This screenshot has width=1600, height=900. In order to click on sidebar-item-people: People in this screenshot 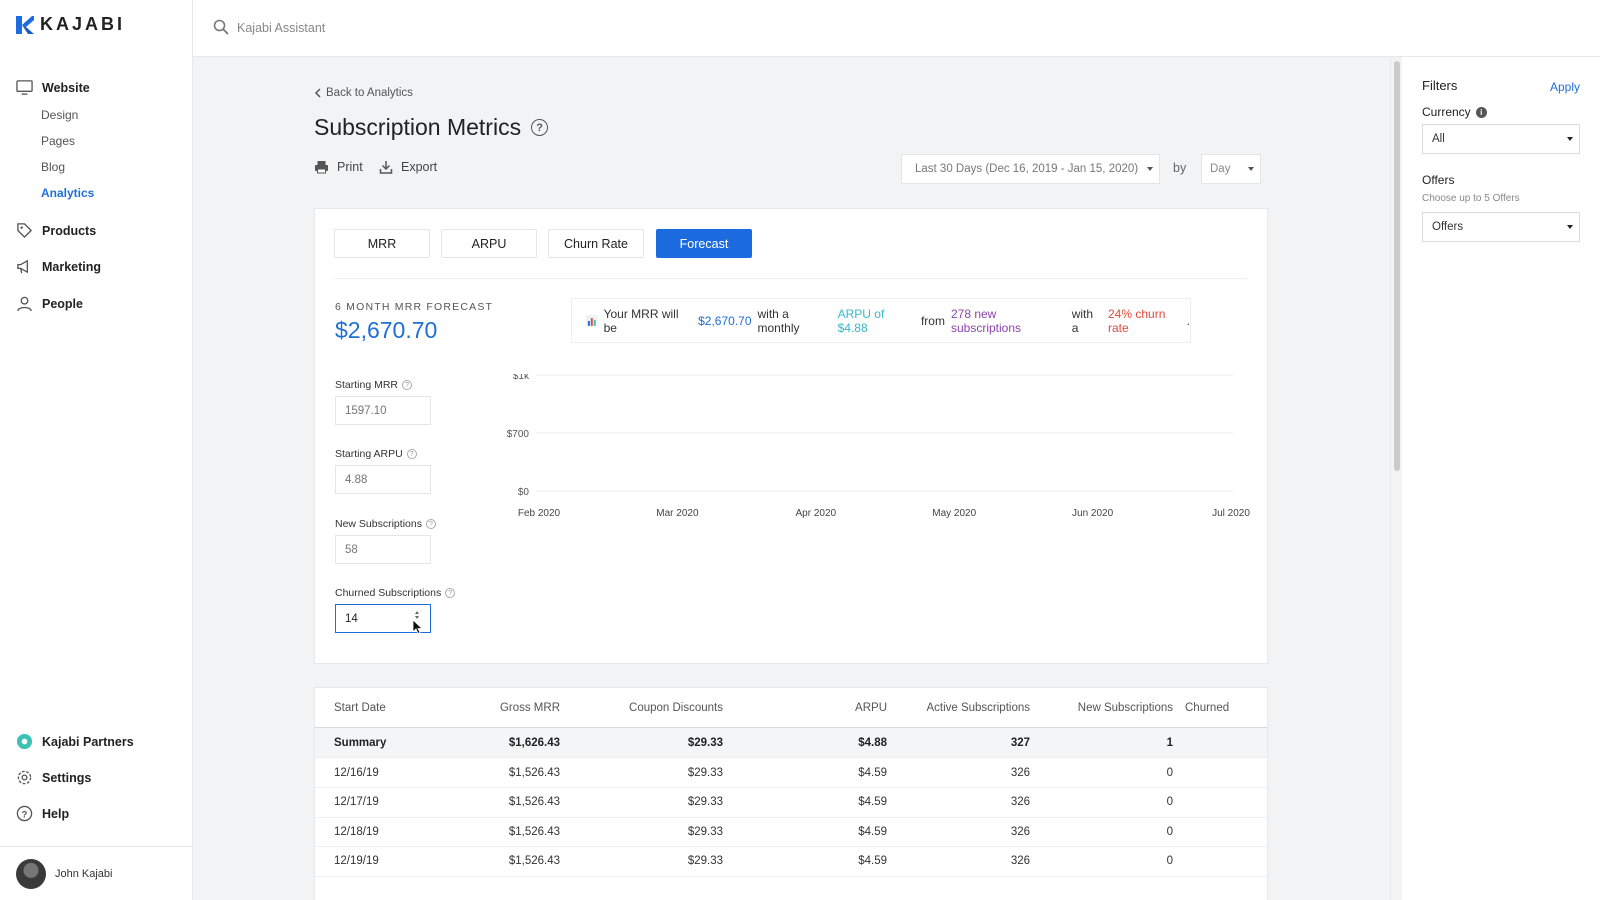, I will do `click(49, 303)`.